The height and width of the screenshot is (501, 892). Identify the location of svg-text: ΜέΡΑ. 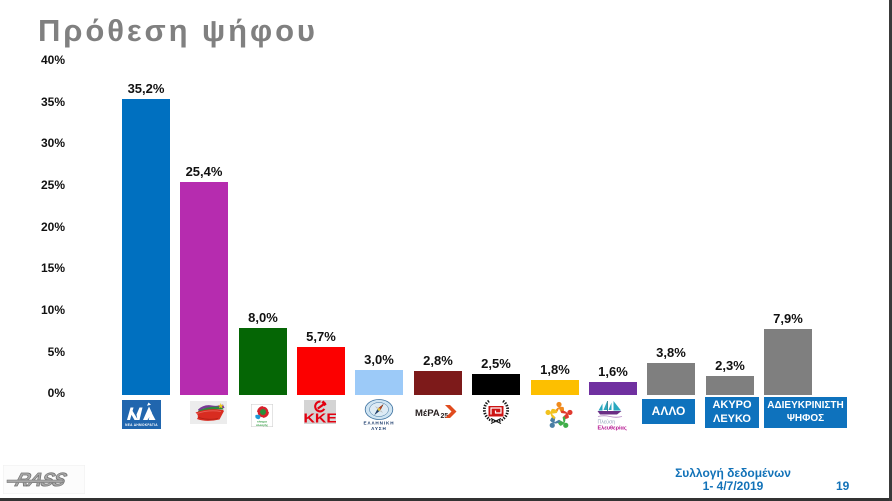
(427, 413).